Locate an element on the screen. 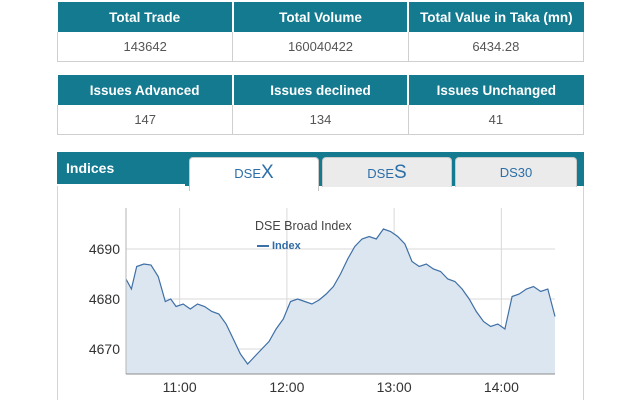  tab-ds30-label: DS30 is located at coordinates (516, 172).